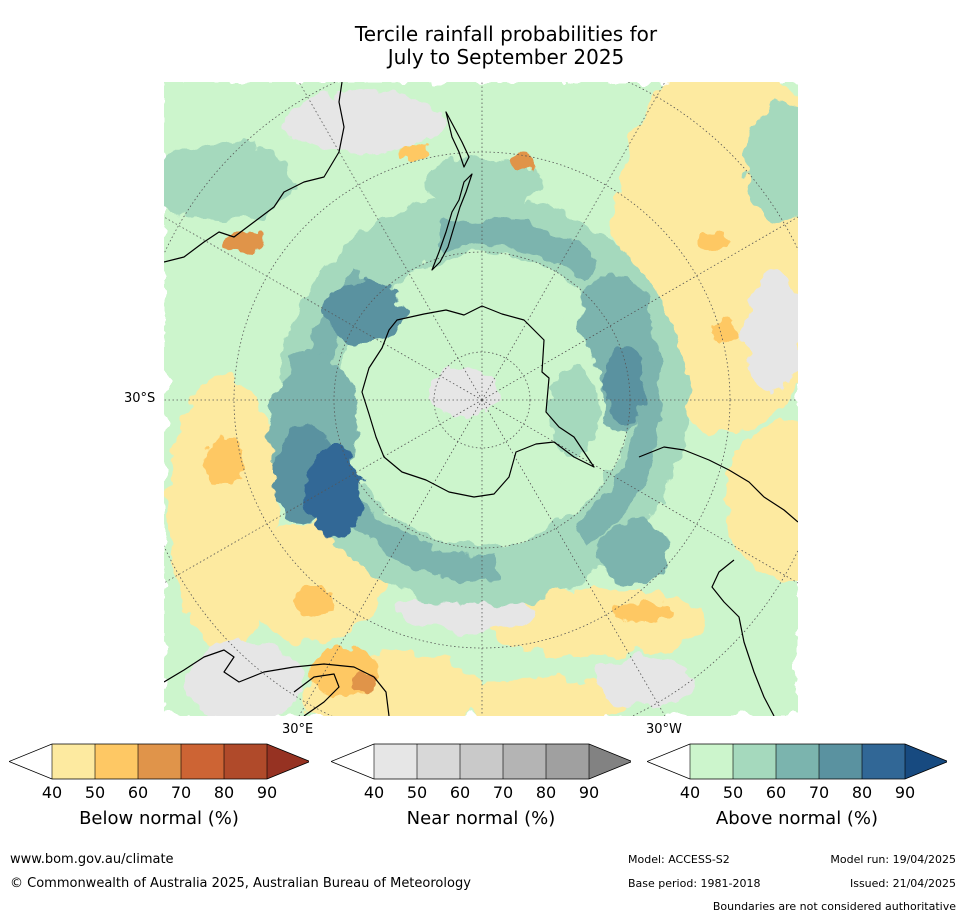 The width and height of the screenshot is (965, 919). What do you see at coordinates (457, 139) in the screenshot?
I see `new-zealand-north` at bounding box center [457, 139].